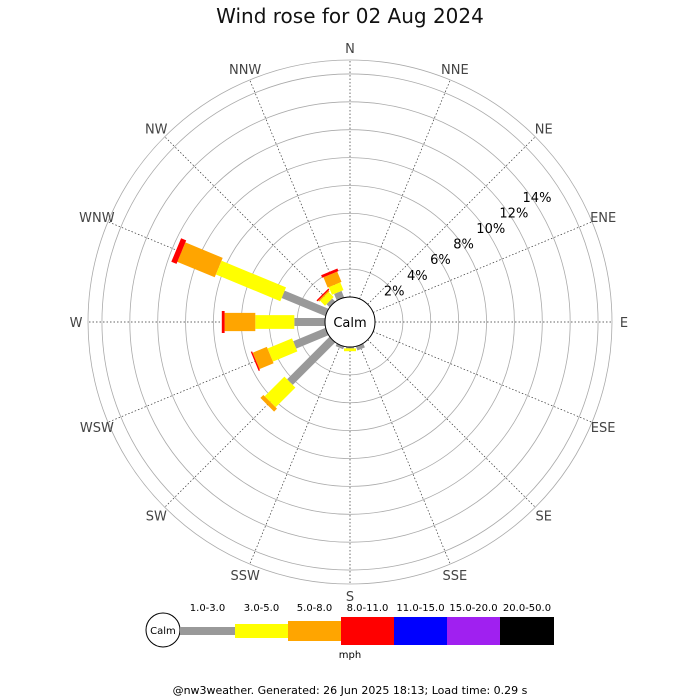  I want to click on bar-w-5.0-8.0, so click(240, 322).